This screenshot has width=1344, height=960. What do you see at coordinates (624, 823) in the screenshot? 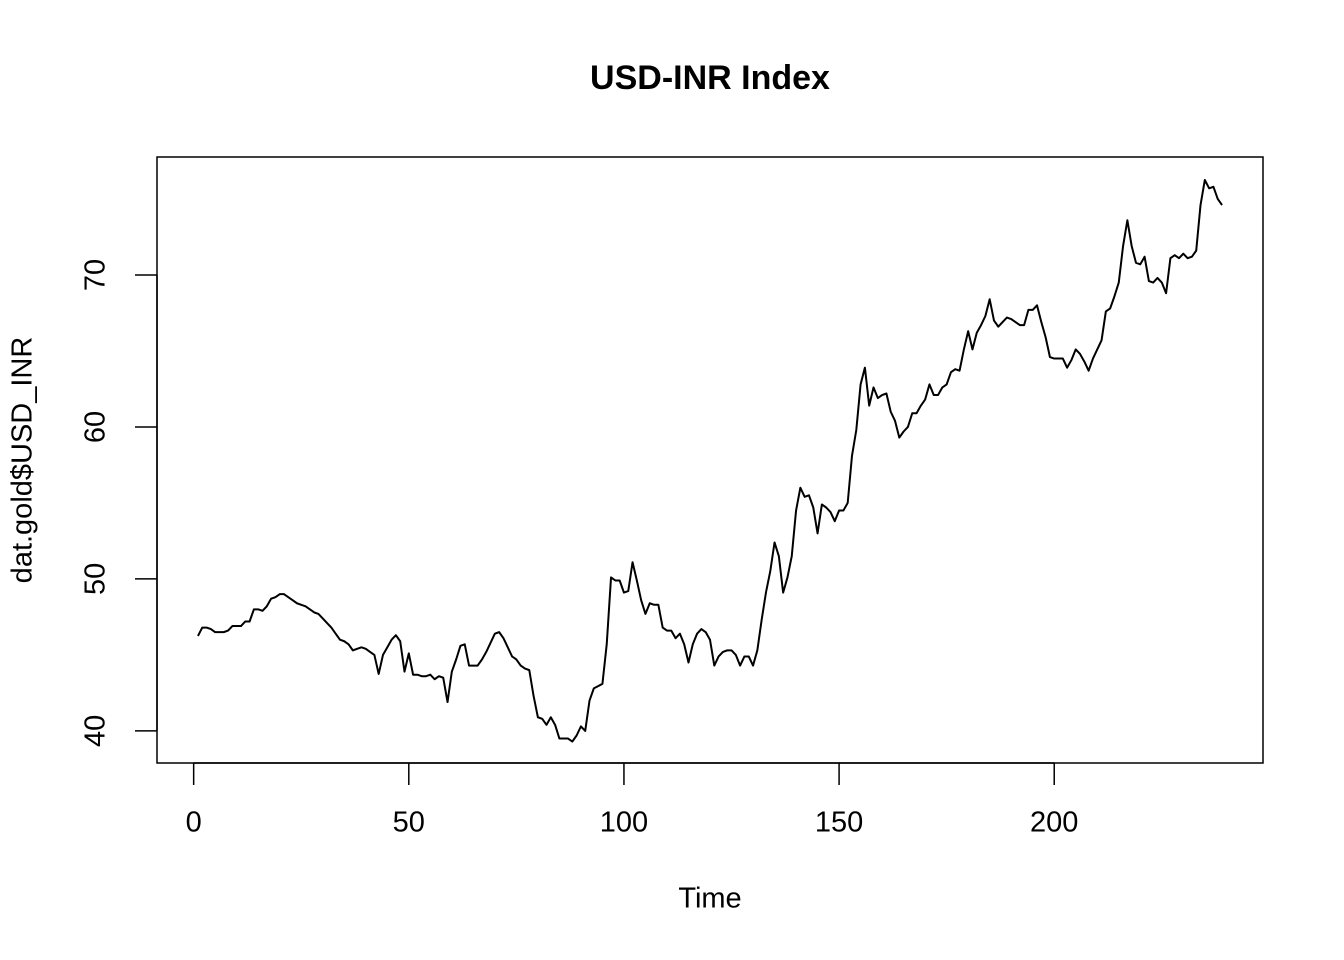
I see `x-tick-label: 100` at bounding box center [624, 823].